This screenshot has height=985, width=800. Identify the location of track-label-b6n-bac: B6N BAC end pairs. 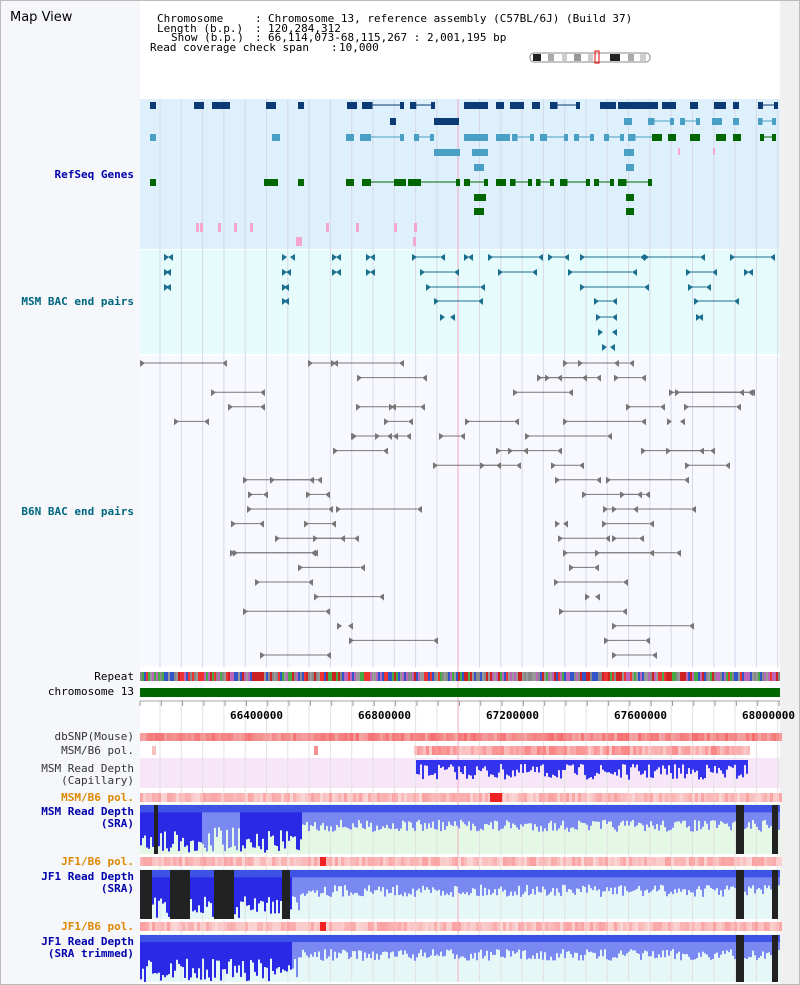
(77, 511).